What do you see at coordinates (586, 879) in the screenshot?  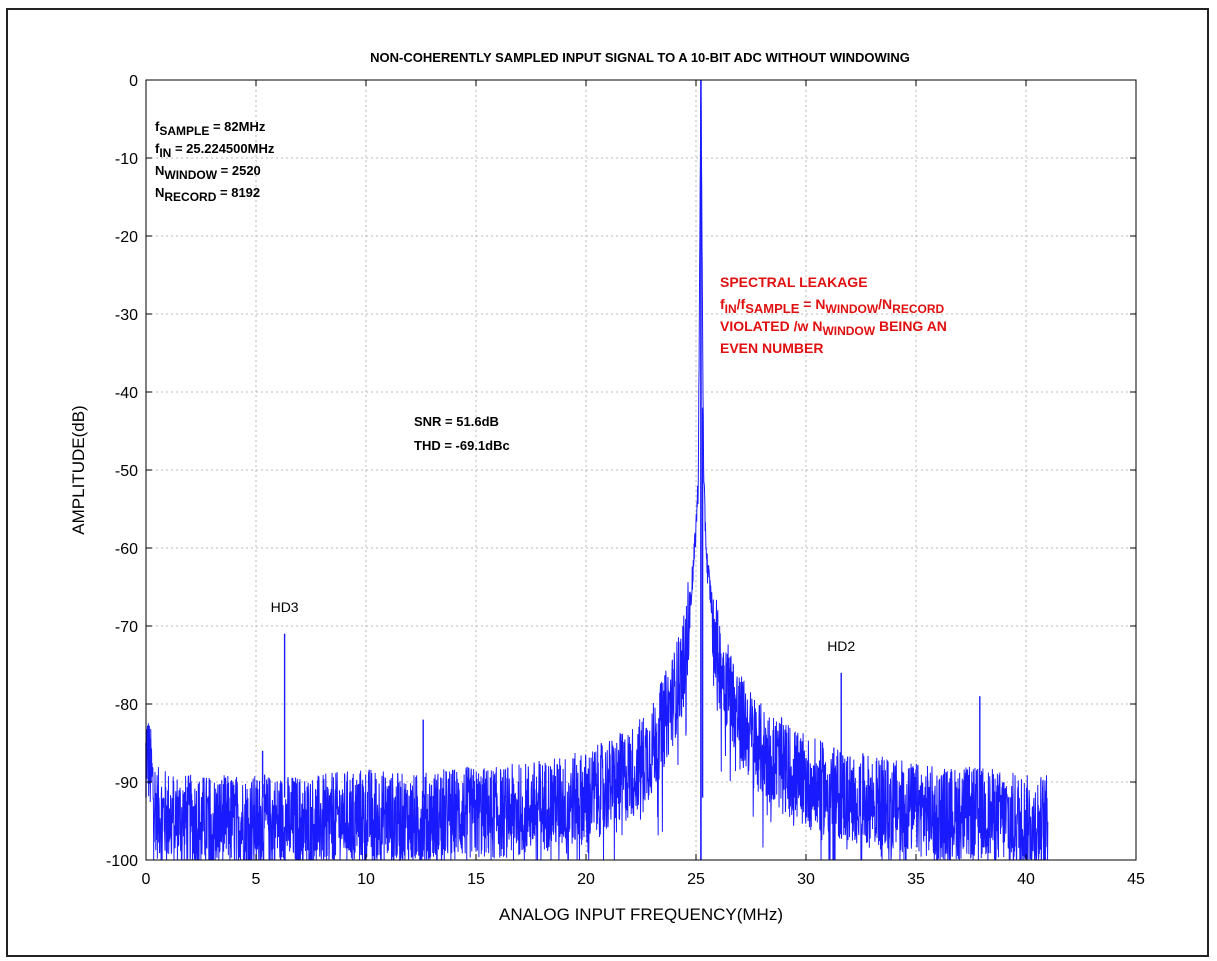 I see `x-tick-label: 20` at bounding box center [586, 879].